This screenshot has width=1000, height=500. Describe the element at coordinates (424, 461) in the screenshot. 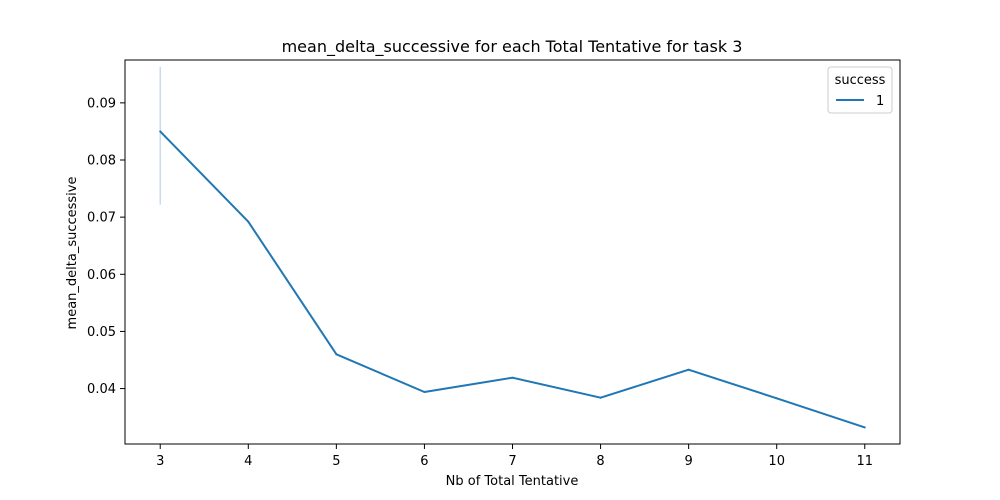

I see `x-tick-label: 6` at that location.